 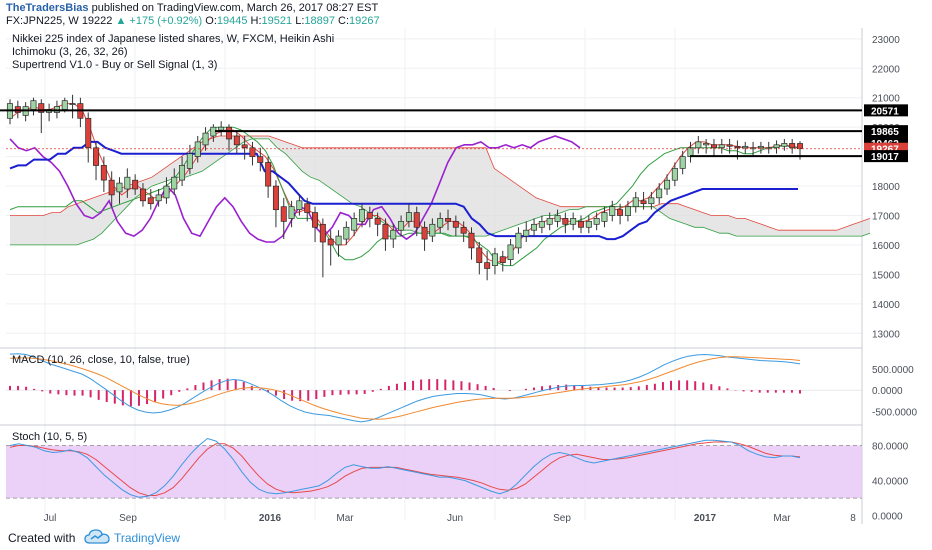 I want to click on up-arrow-icon: ▲, so click(x=121, y=21).